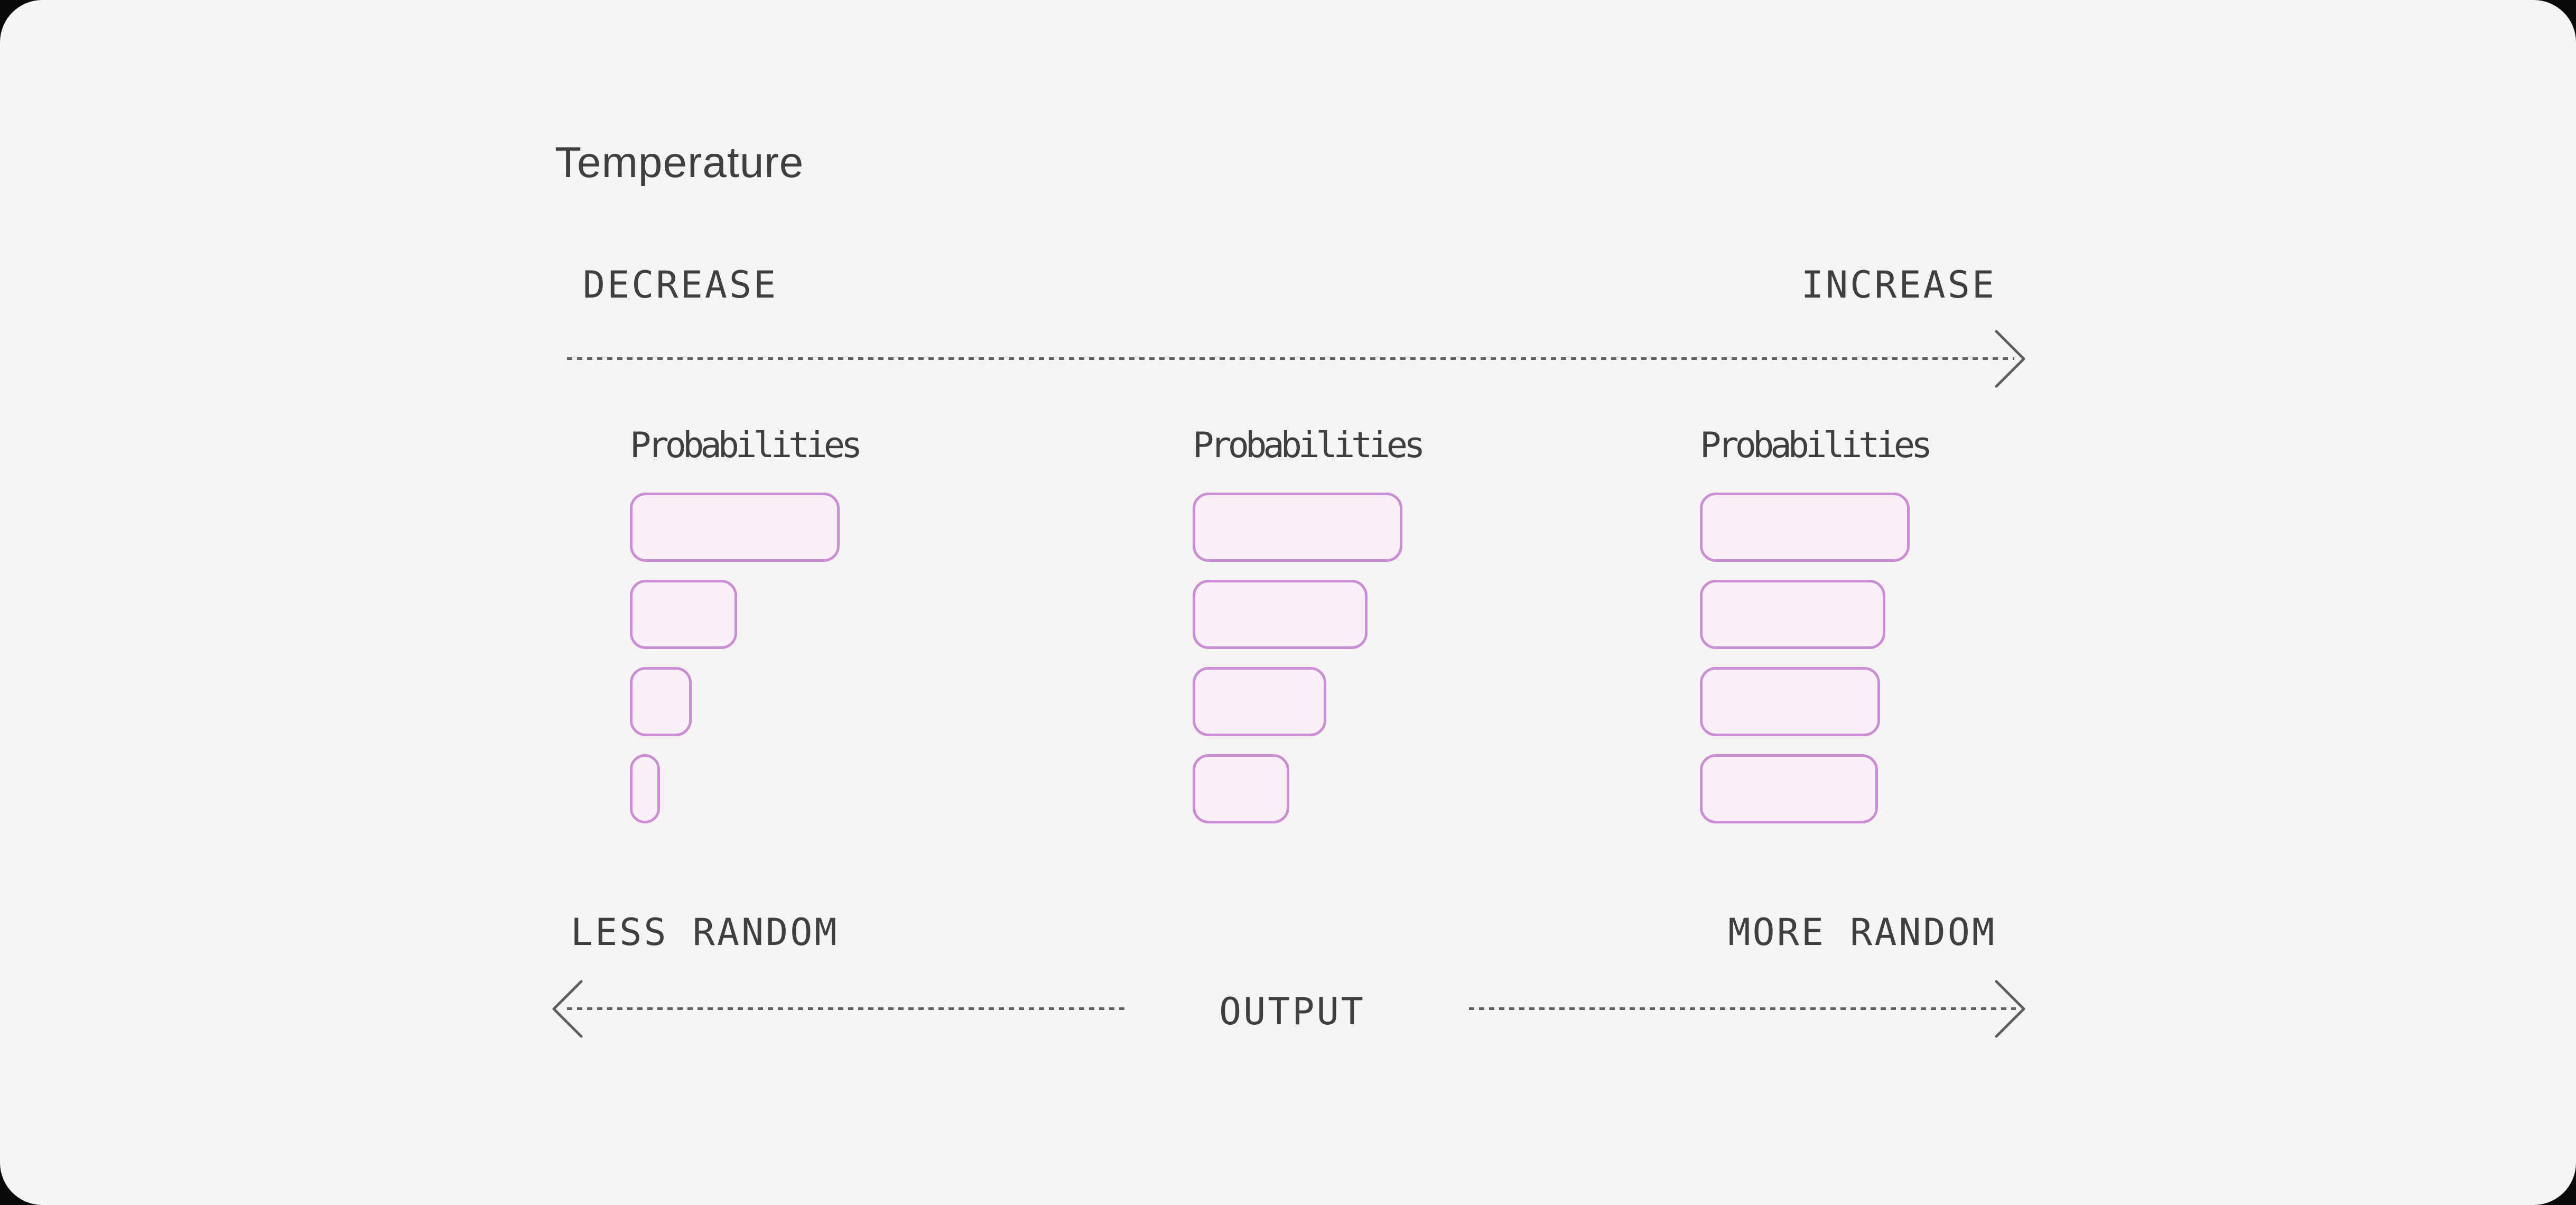 The image size is (2576, 1205). I want to click on arrow-left-icon, so click(567, 1009).